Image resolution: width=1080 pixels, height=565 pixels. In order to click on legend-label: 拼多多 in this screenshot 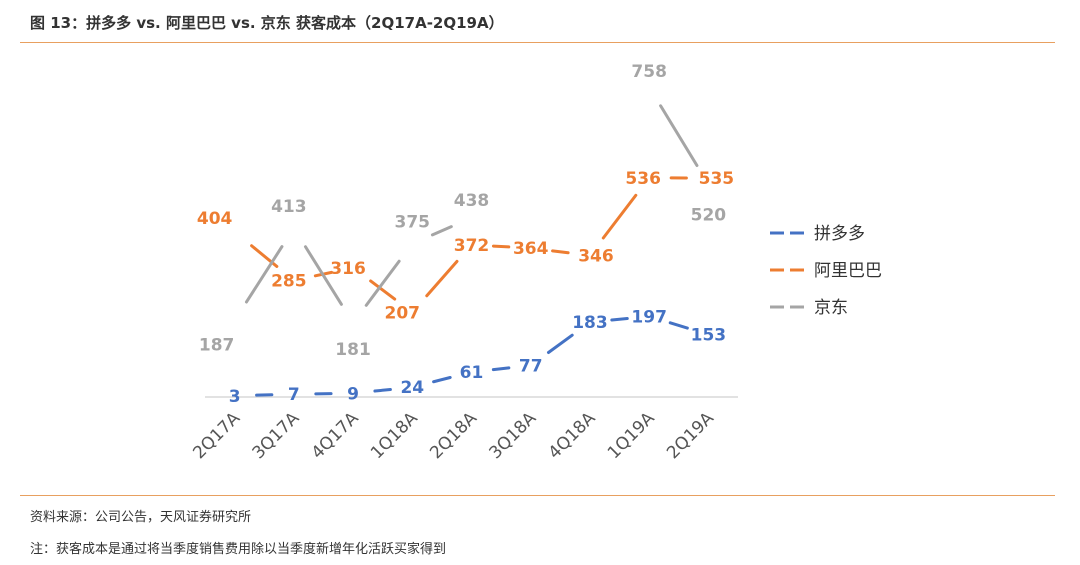, I will do `click(839, 234)`.